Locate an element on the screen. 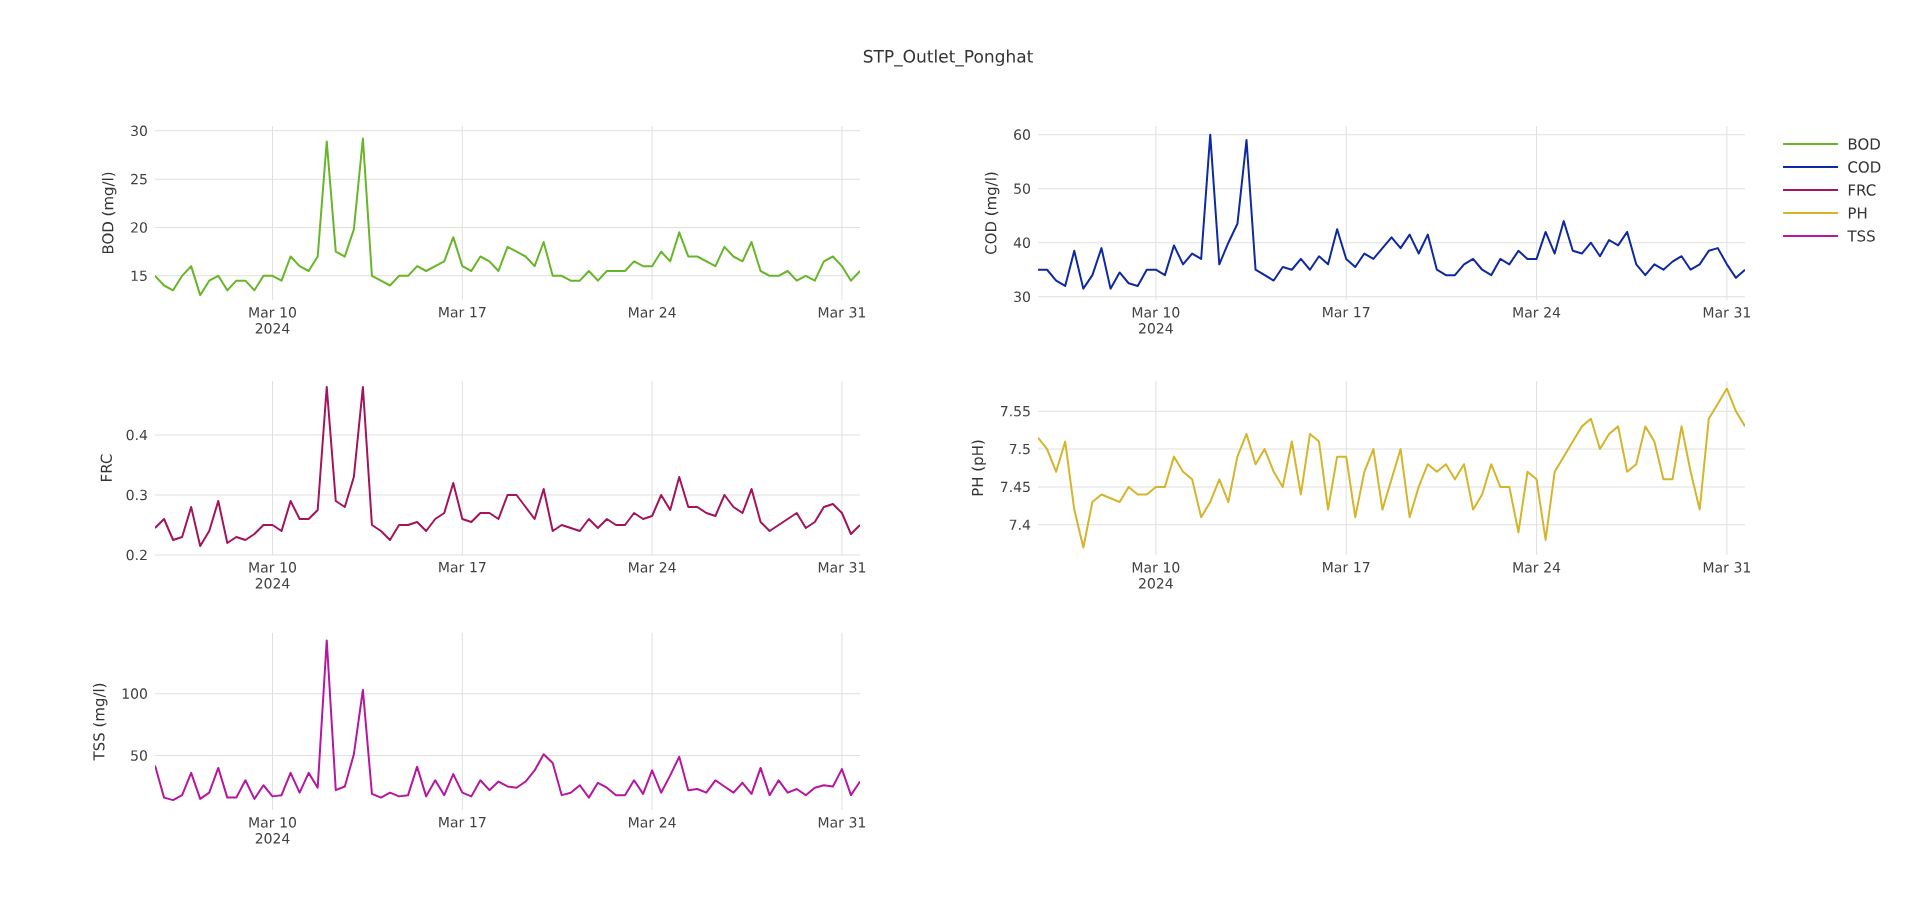  y-axis-title: PH (pH) is located at coordinates (979, 468).